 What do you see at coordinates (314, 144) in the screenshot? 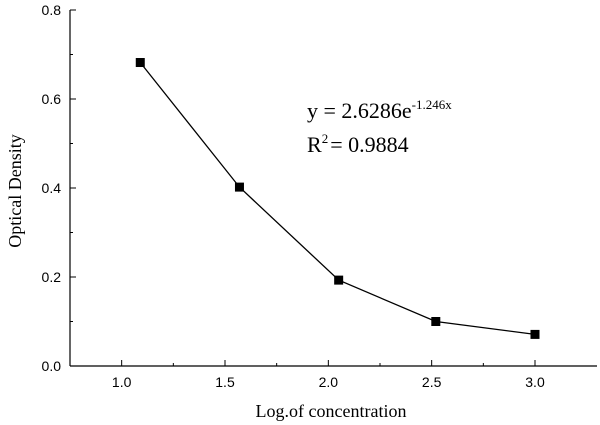
I see `r-squared-prefix: R` at bounding box center [314, 144].